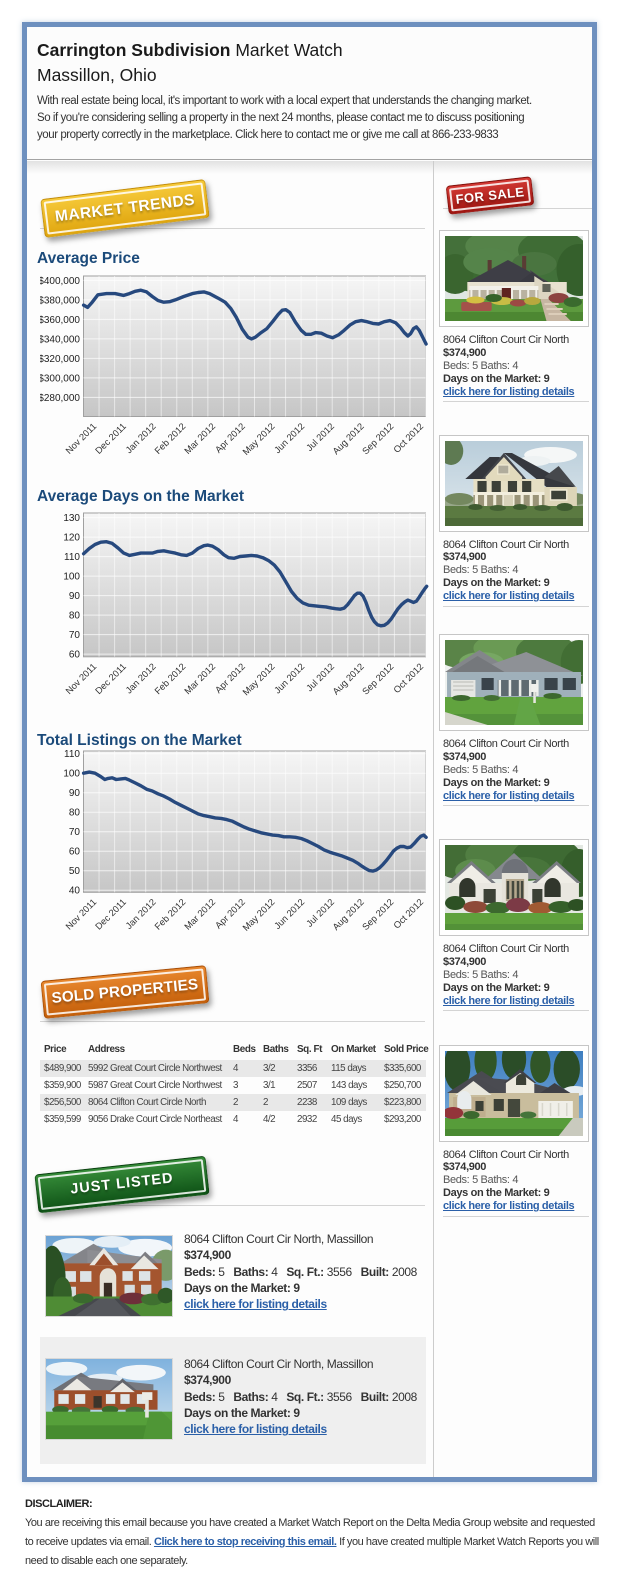 The image size is (620, 1583). What do you see at coordinates (75, 891) in the screenshot?
I see `svg-text: 40` at bounding box center [75, 891].